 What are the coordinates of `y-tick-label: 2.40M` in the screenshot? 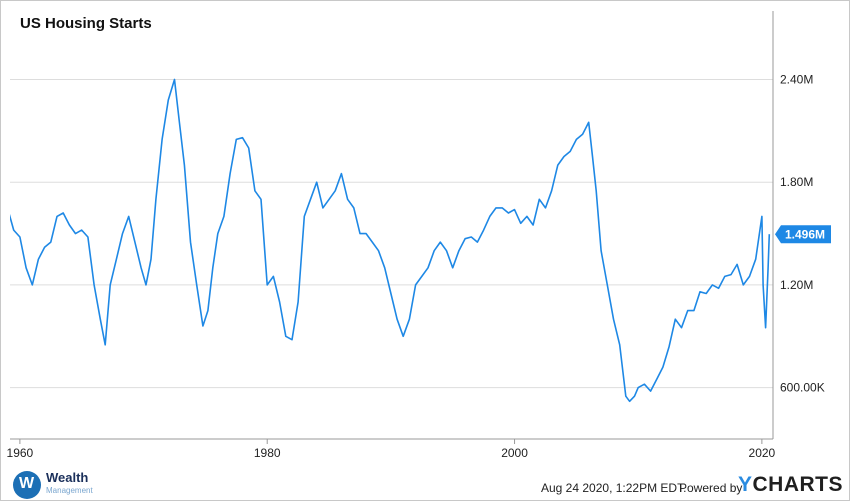 It's located at (796, 79).